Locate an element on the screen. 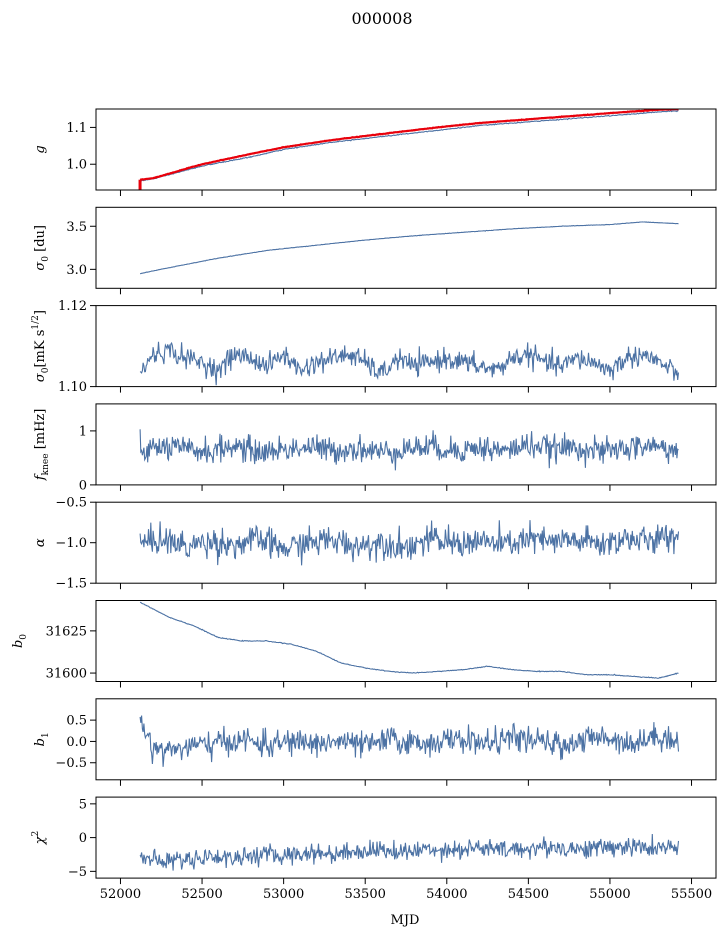  panel-alpha: −1.5 −1.0 −0.5 α is located at coordinates (375, 544).